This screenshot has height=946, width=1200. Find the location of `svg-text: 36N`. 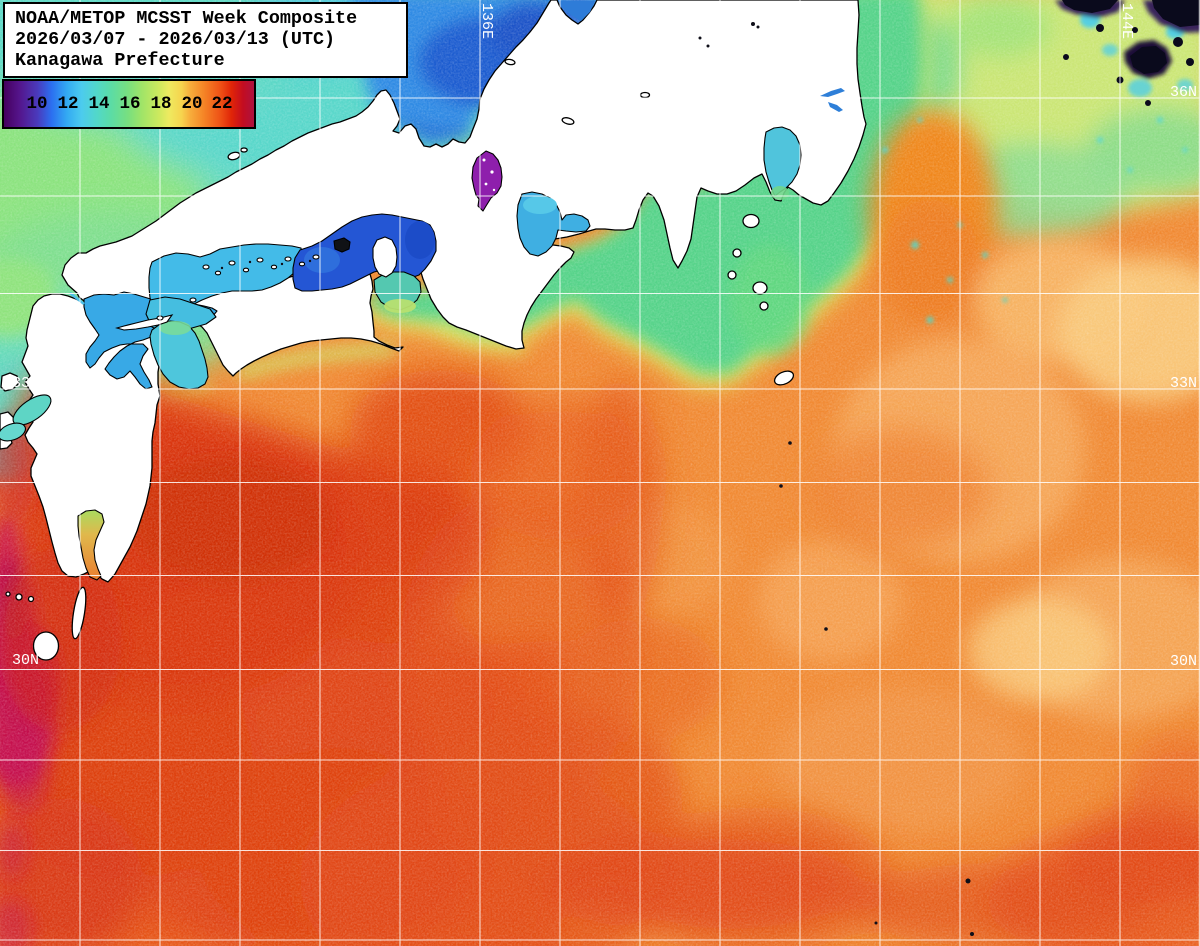

svg-text: 36N is located at coordinates (1183, 92).